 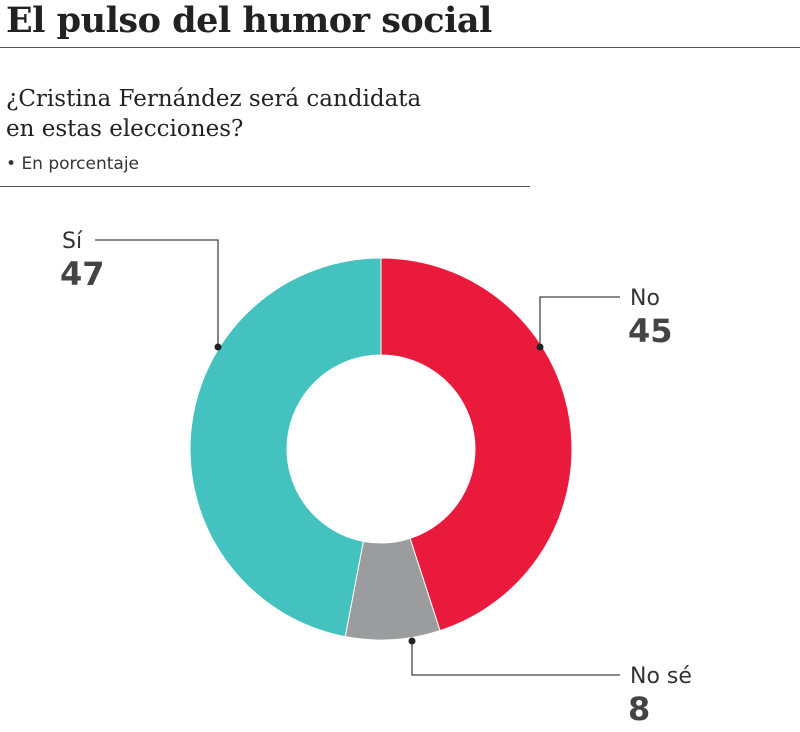 I want to click on value-label: 47, so click(x=82, y=274).